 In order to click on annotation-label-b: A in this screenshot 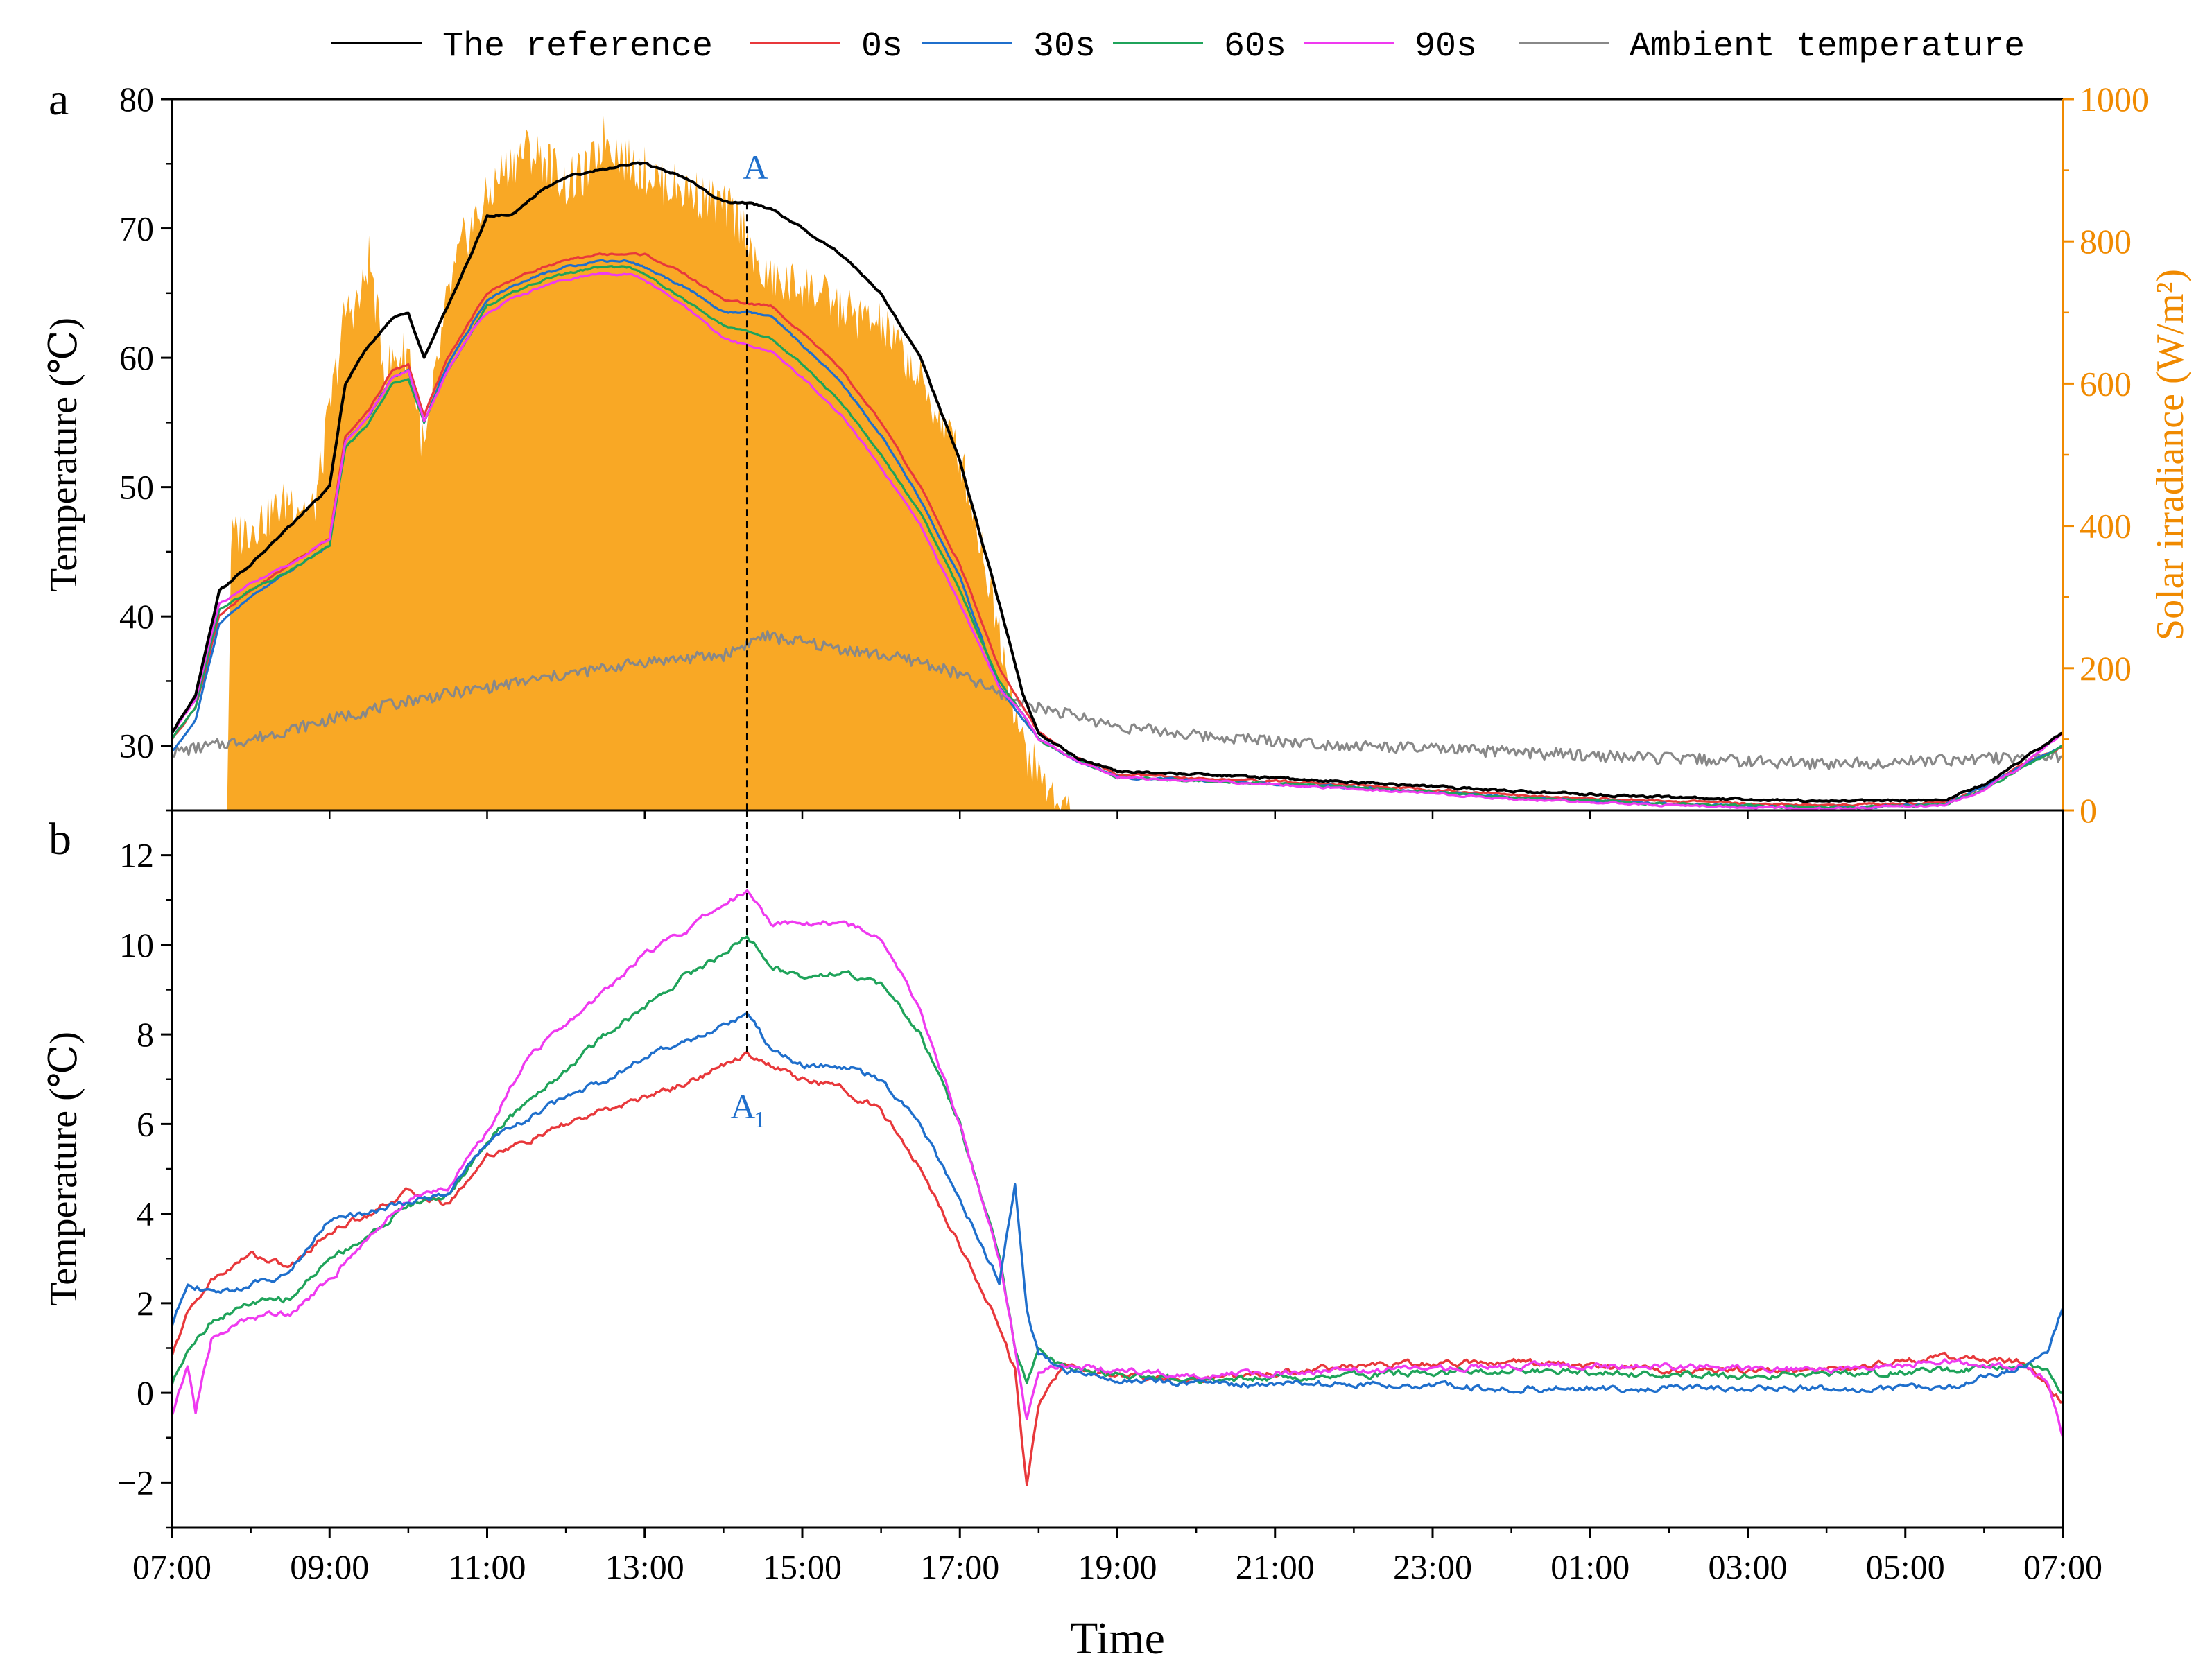, I will do `click(742, 1106)`.